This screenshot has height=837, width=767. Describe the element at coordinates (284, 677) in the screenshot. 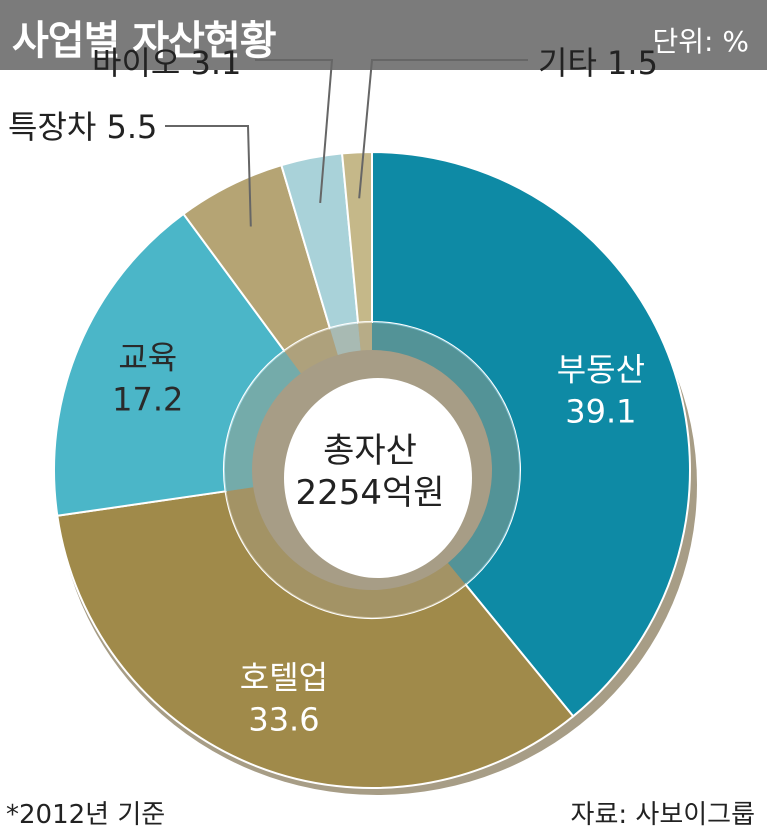

I see `slice-label-name-호텔업: 호텔업` at that location.